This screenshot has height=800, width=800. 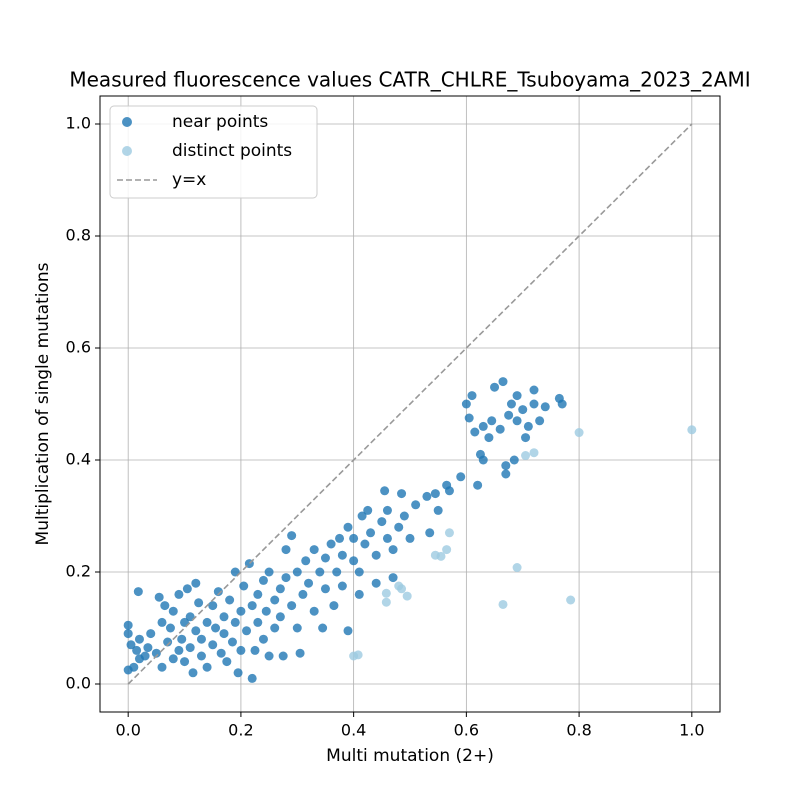 I want to click on y-tick-label: 0.4, so click(x=78, y=459).